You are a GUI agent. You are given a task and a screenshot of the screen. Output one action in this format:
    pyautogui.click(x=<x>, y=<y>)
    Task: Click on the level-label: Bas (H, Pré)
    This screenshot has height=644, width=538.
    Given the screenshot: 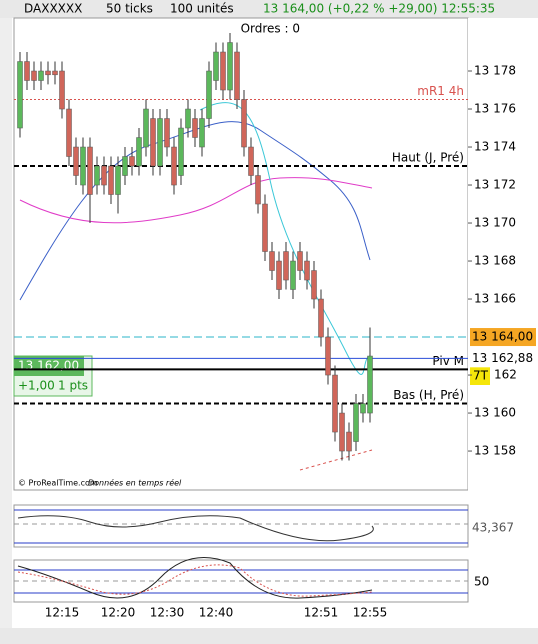 What is the action you would take?
    pyautogui.click(x=428, y=395)
    